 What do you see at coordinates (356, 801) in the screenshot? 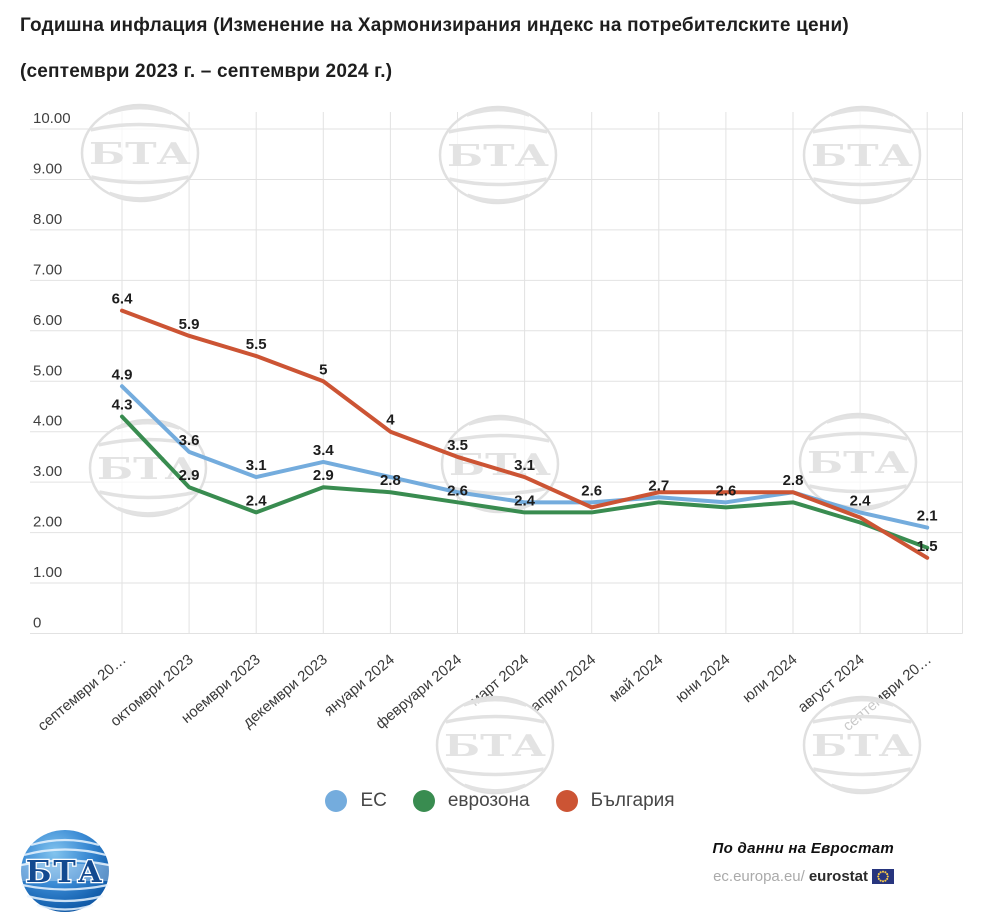
I see `legend-item-eu: ЕС` at bounding box center [356, 801].